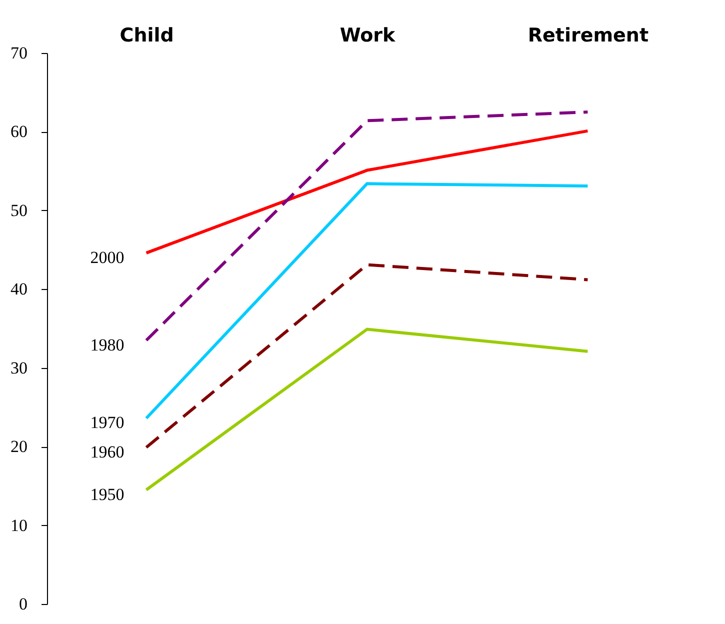 The image size is (725, 624). Describe the element at coordinates (19, 289) in the screenshot. I see `y-tick-label: 40` at that location.